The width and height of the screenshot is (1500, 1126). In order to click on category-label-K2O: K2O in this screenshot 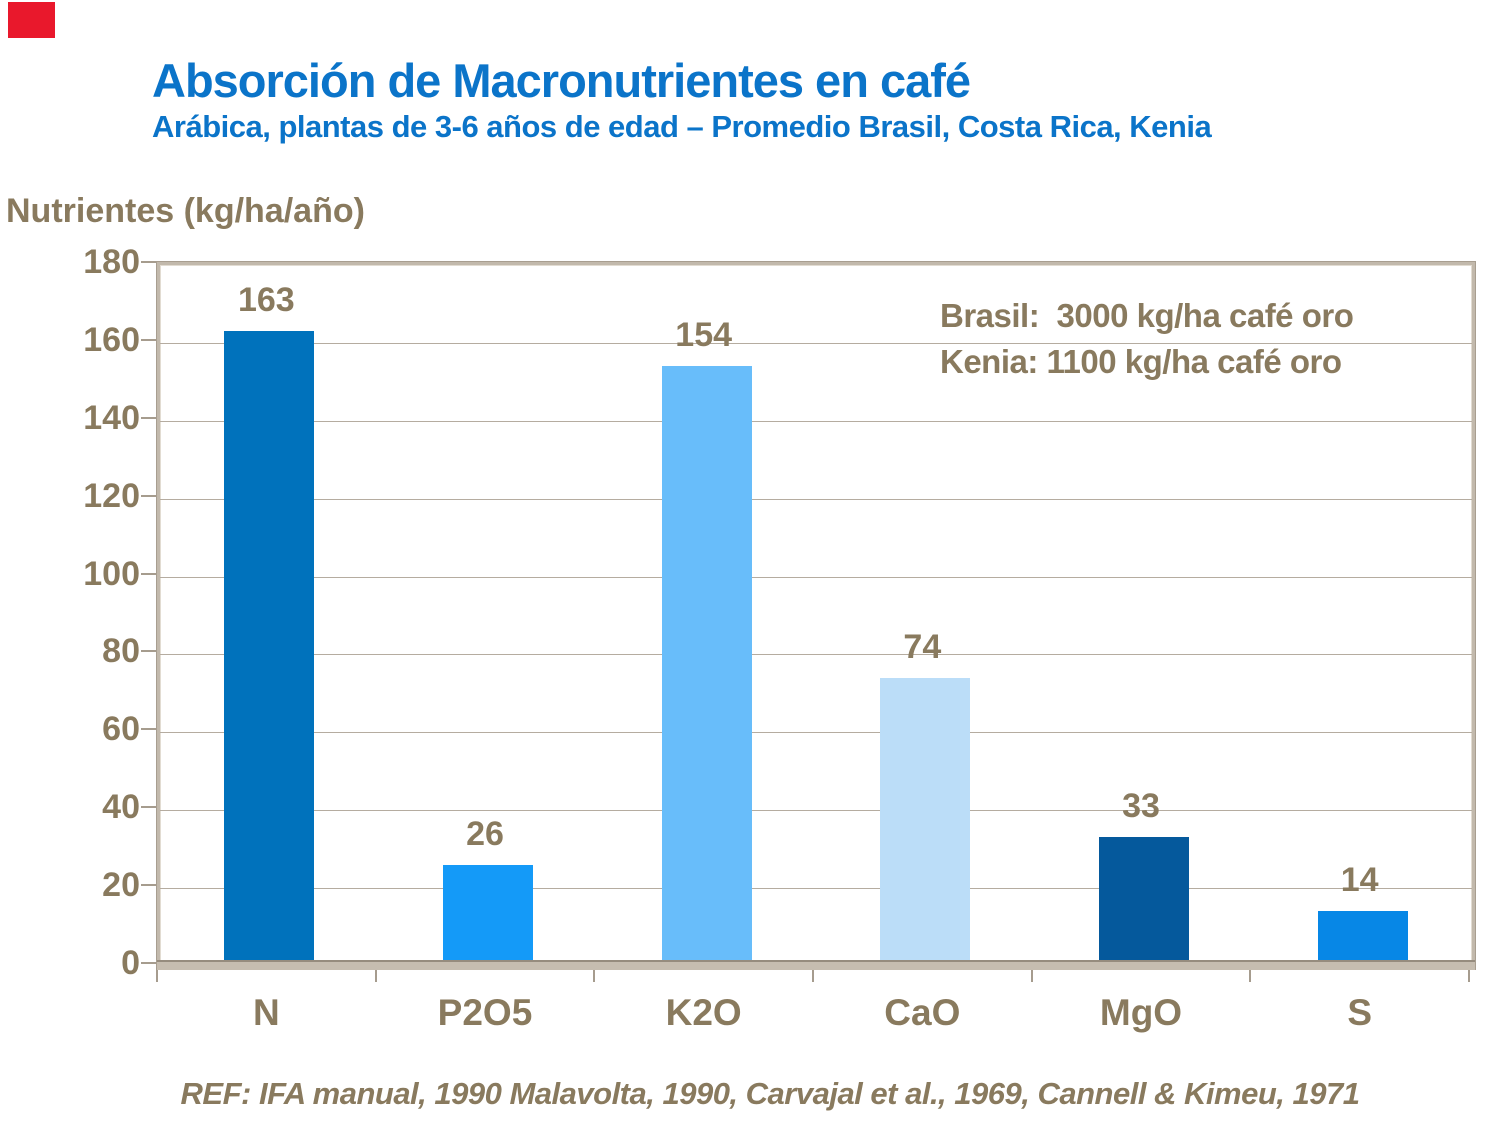, I will do `click(703, 1012)`.